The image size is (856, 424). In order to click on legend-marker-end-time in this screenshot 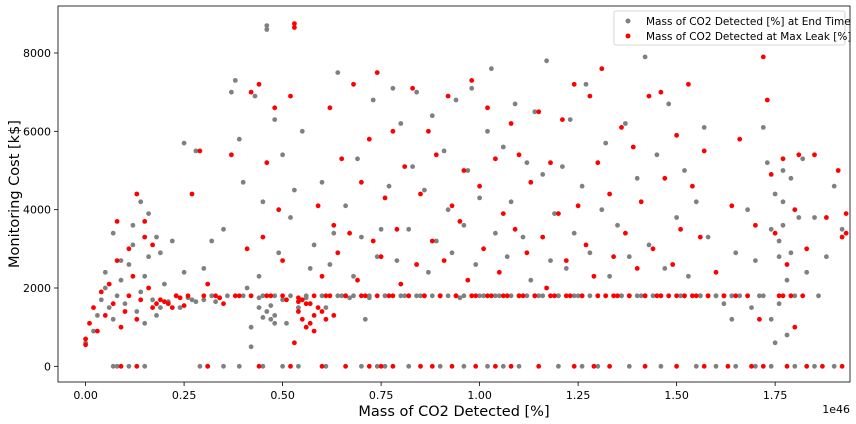, I will do `click(628, 21)`.